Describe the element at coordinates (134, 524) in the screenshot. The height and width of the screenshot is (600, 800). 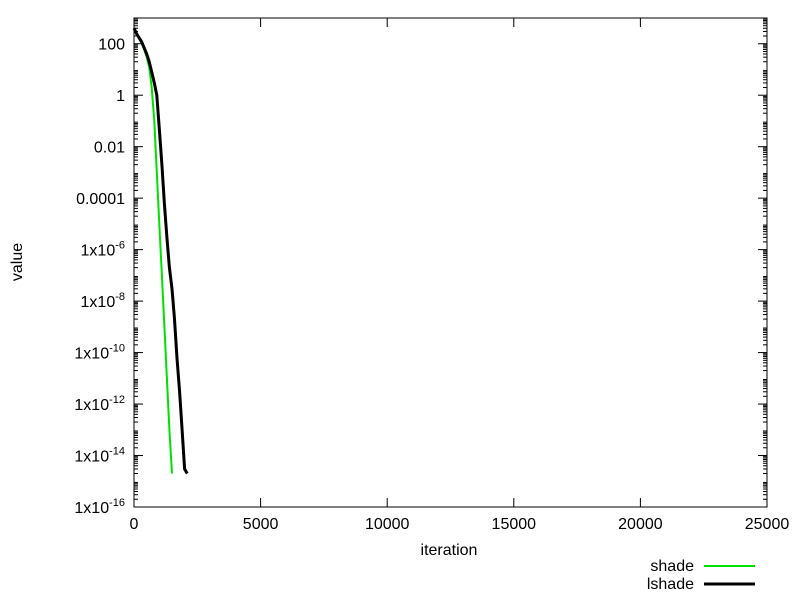
I see `x-tick-label: 0` at that location.